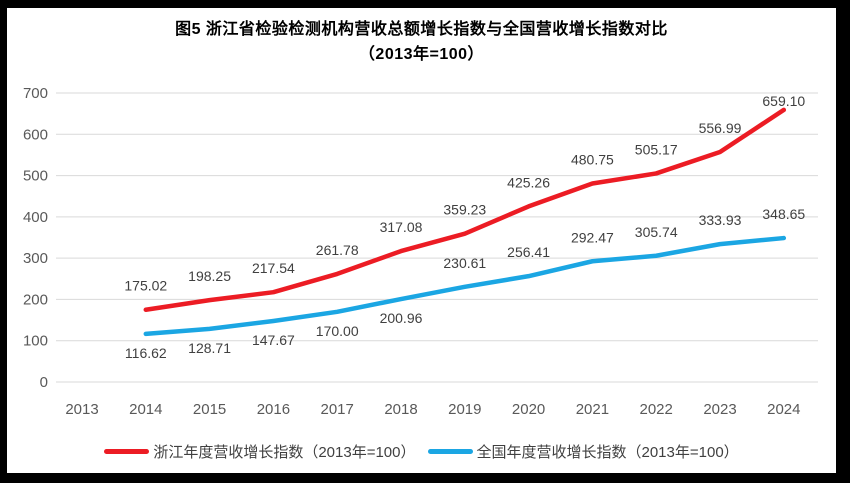 The image size is (850, 483). I want to click on data-label: 348.65, so click(783, 214).